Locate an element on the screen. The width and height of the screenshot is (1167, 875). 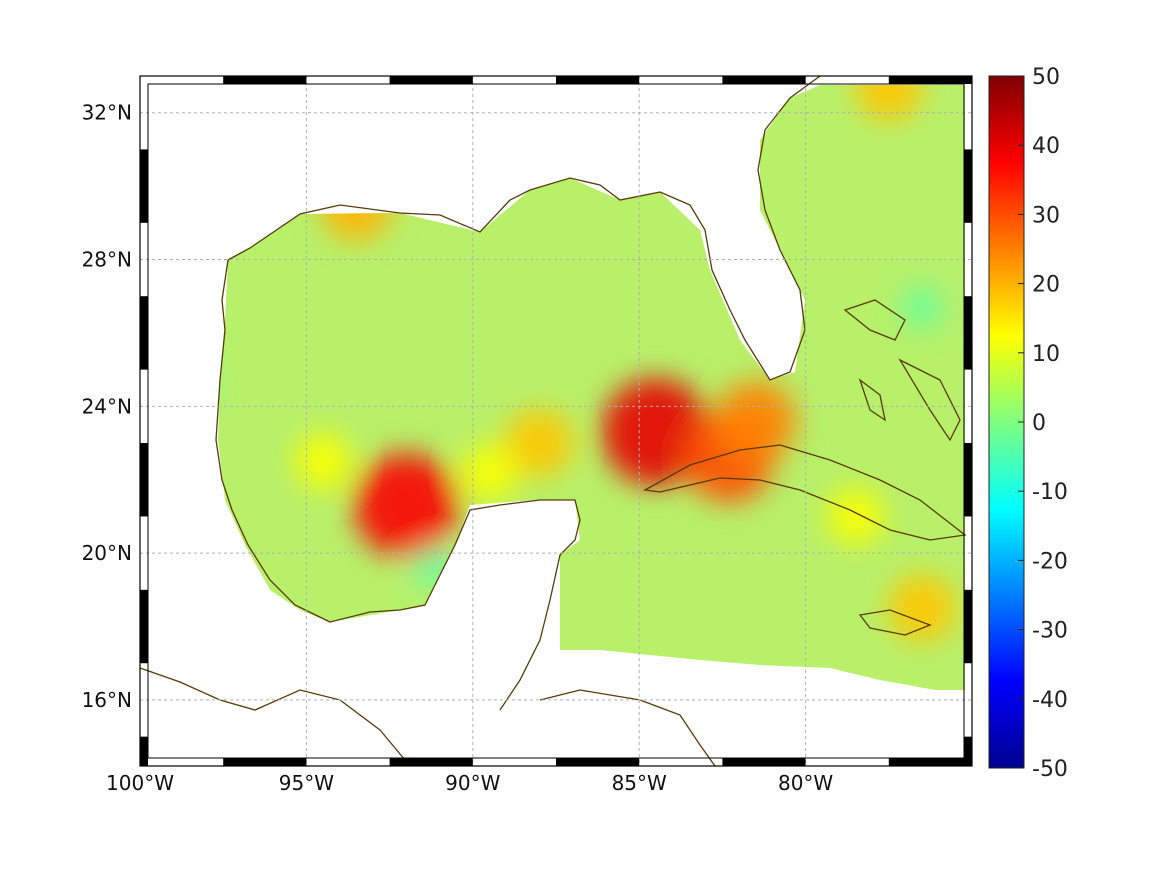
latitude-tick-label: 24°N is located at coordinates (107, 406).